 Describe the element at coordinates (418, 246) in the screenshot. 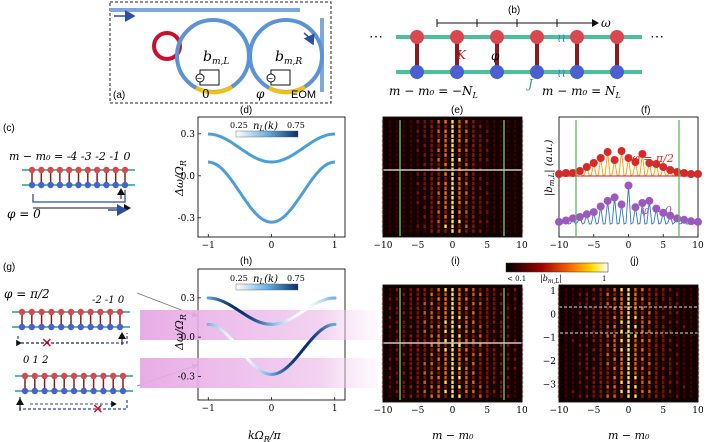

I see `x-tick-label: −5` at that location.